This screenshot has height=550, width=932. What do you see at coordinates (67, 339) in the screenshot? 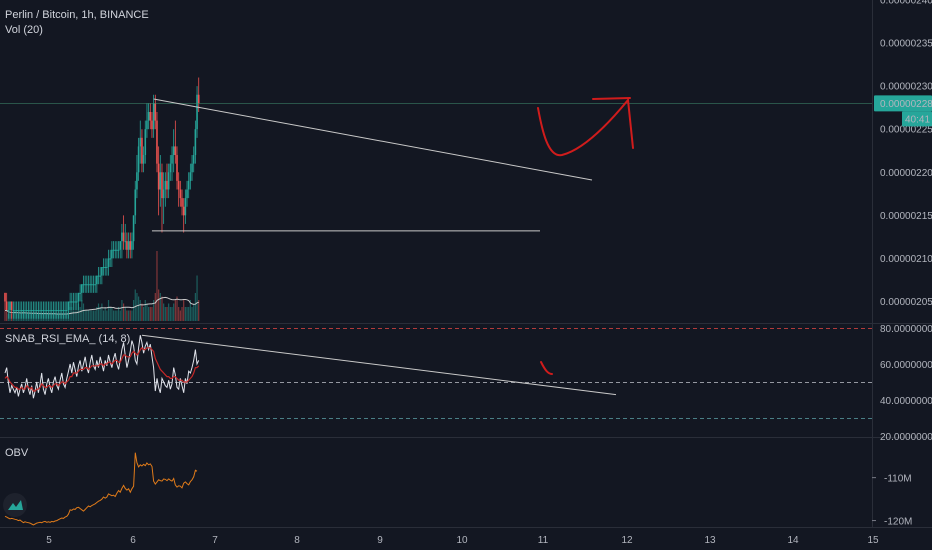
I see `rsi-label: SNAB_RSI_EMA_ (14, 8)` at bounding box center [67, 339].